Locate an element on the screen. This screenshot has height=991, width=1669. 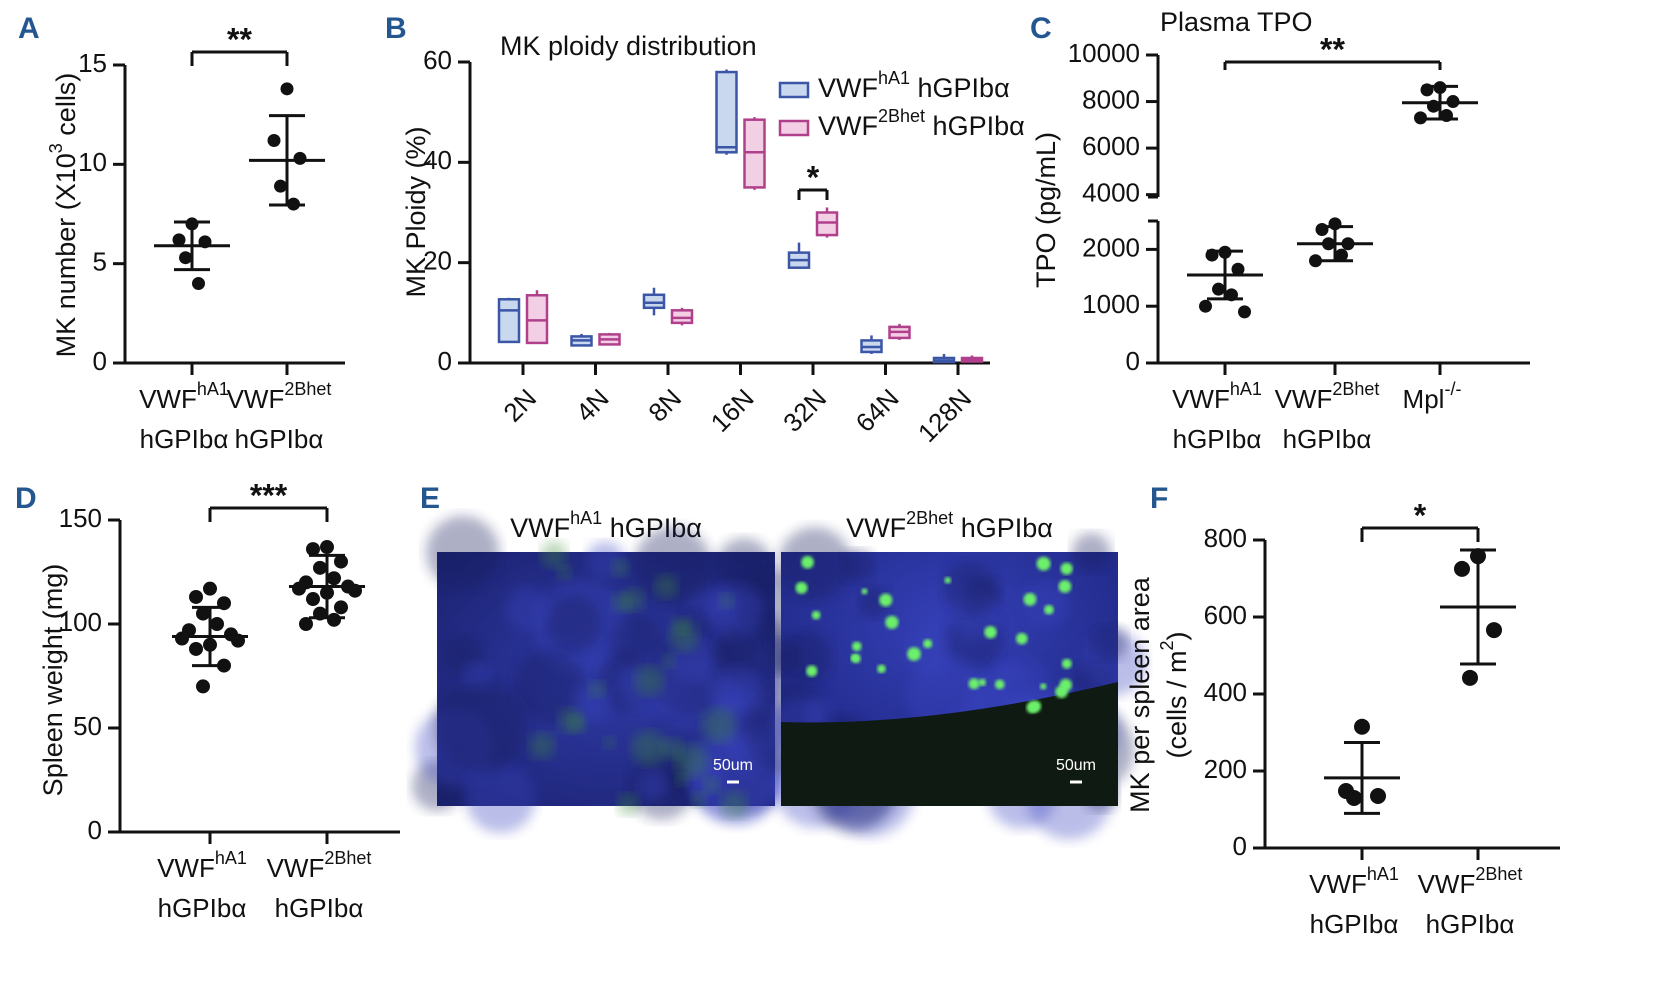
y-axis-title-text: MK Ploidy (%) is located at coordinates (416, 211).